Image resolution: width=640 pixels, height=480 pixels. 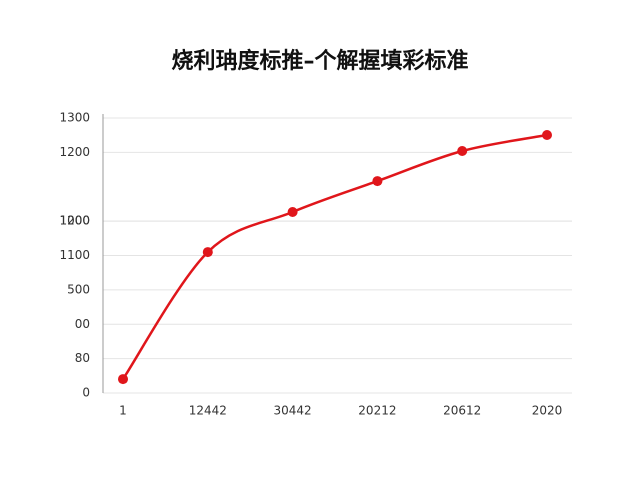 What do you see at coordinates (74, 118) in the screenshot?
I see `y-tick-label: 1300` at bounding box center [74, 118].